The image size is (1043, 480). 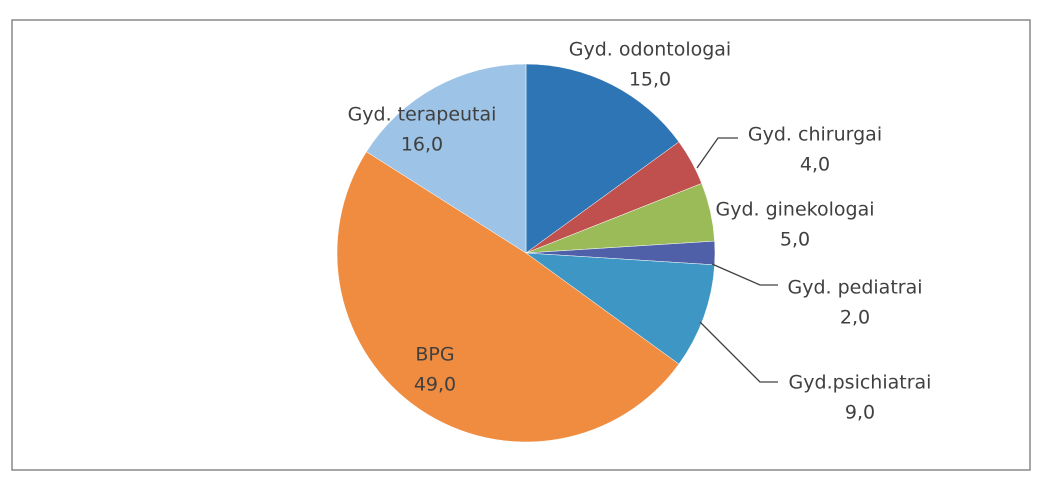 I want to click on slice-label: Gyd. odontologai, so click(x=650, y=50).